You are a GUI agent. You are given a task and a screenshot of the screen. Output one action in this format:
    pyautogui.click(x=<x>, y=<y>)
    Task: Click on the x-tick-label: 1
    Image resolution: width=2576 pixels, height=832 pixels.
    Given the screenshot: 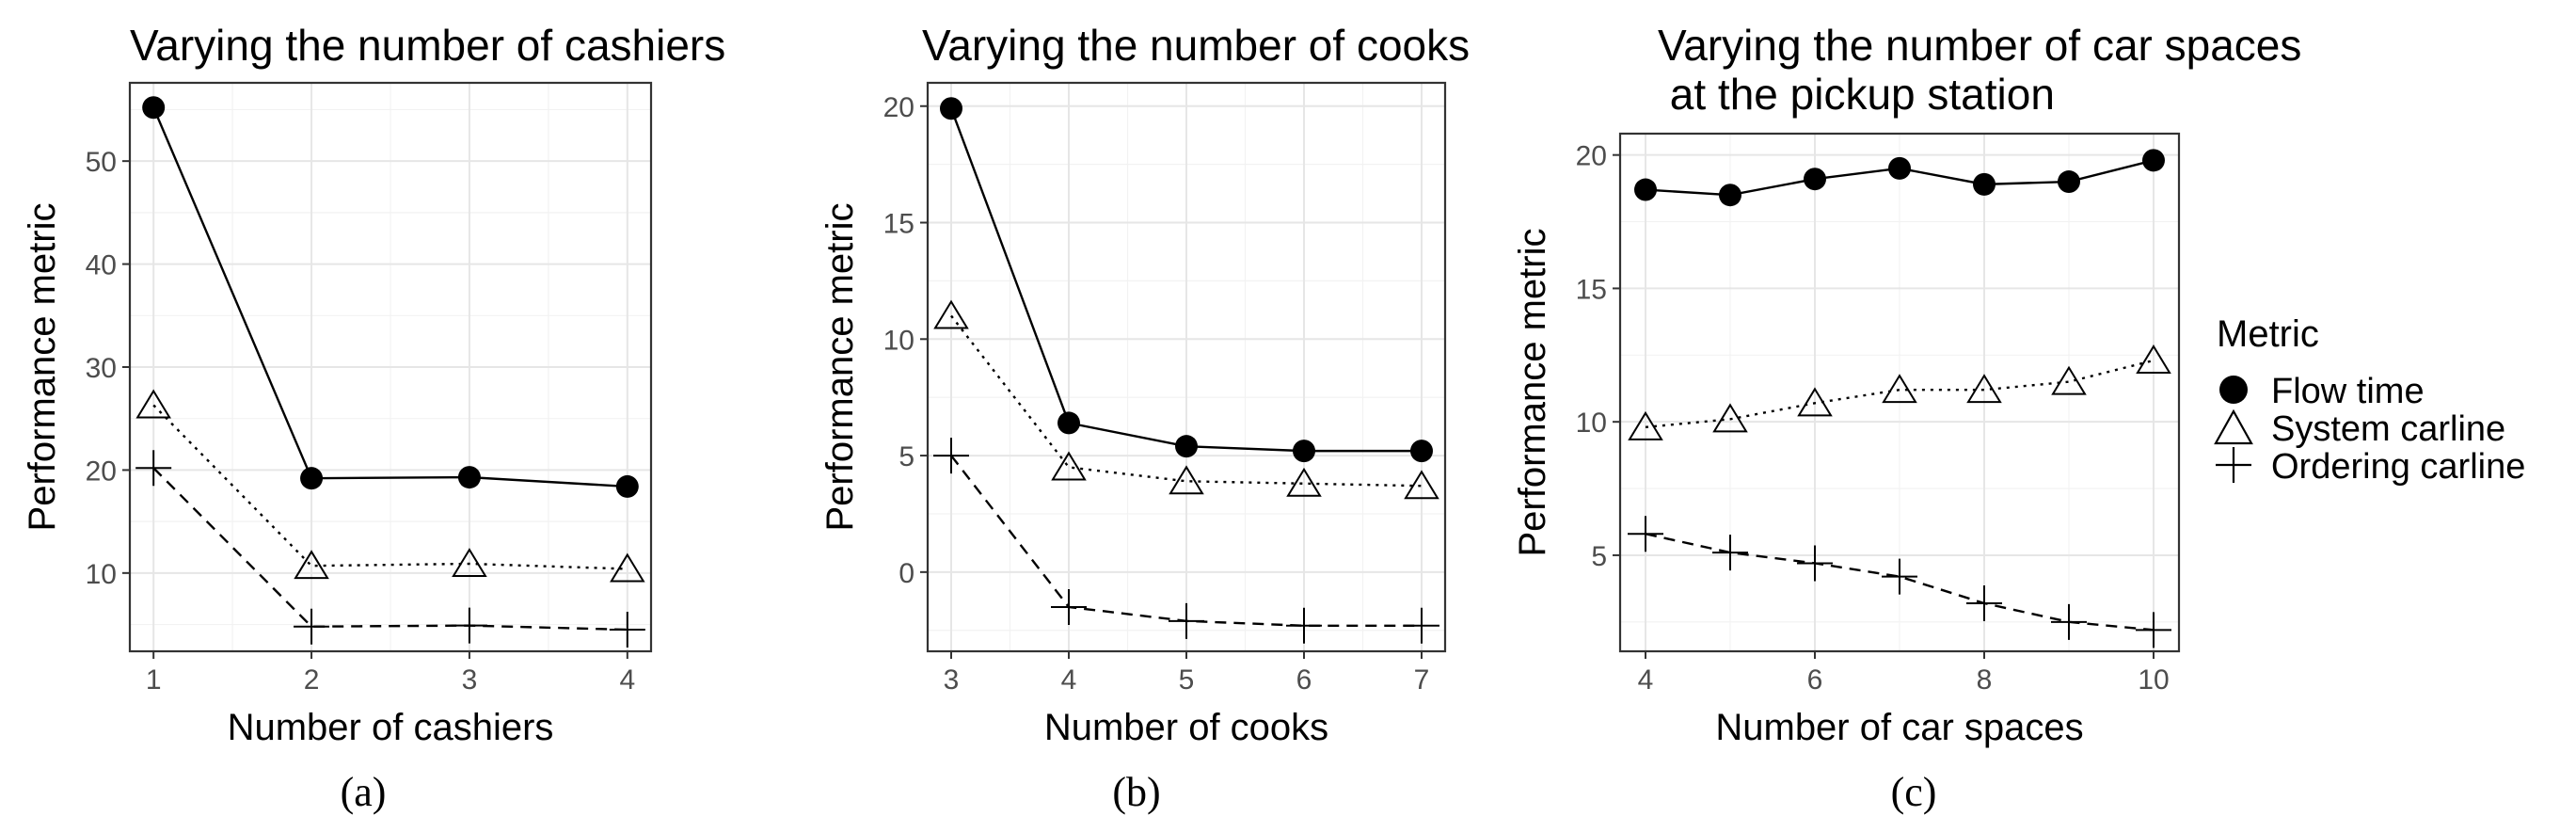 What is the action you would take?
    pyautogui.click(x=154, y=680)
    